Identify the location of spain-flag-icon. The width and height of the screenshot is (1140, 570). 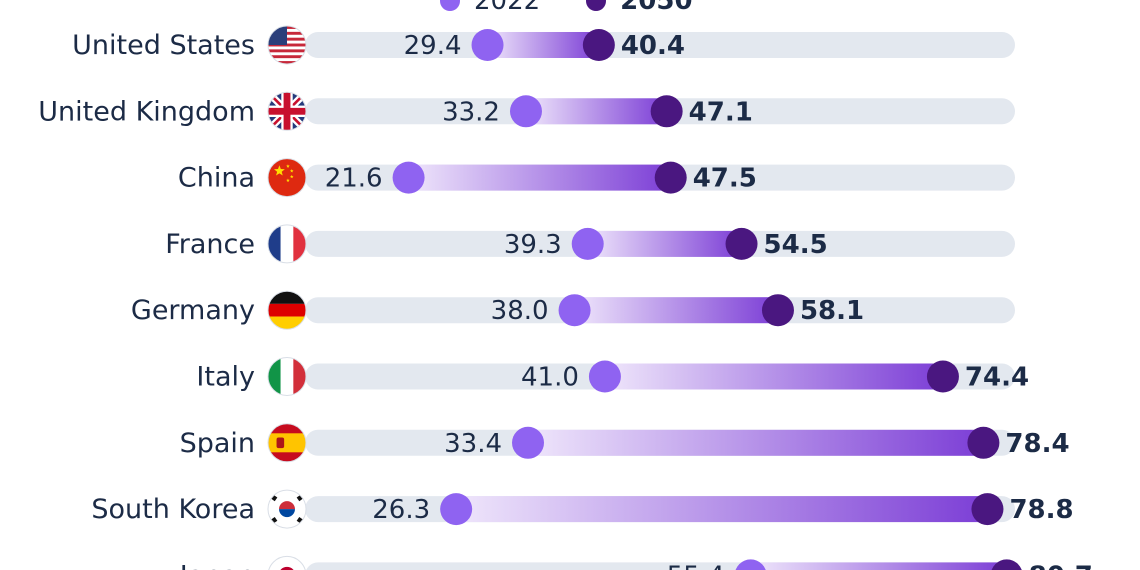
(287, 442).